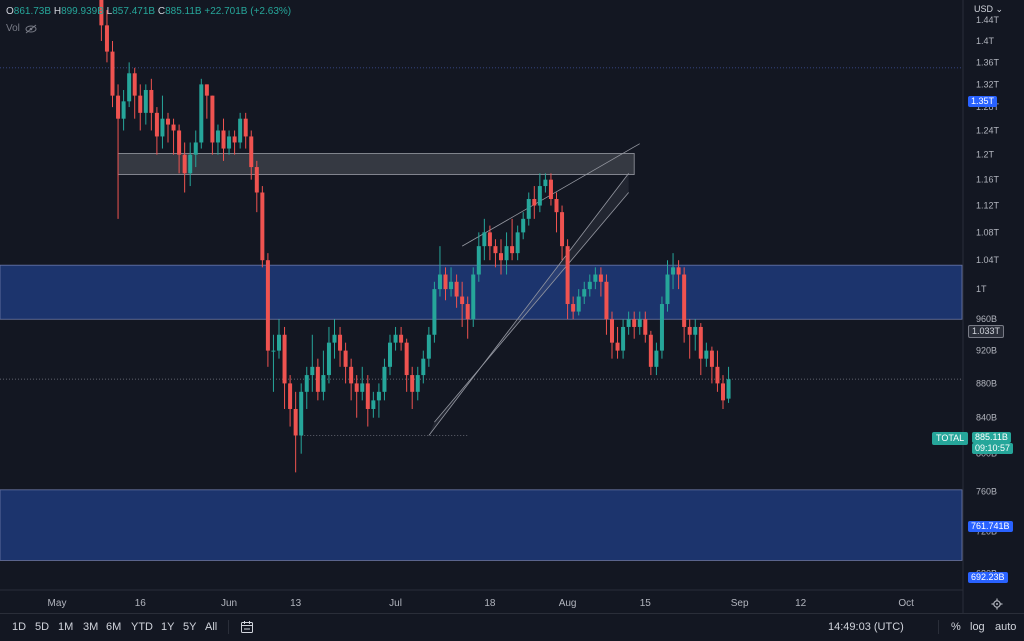  I want to click on timeframe-5y: 5Y, so click(190, 627).